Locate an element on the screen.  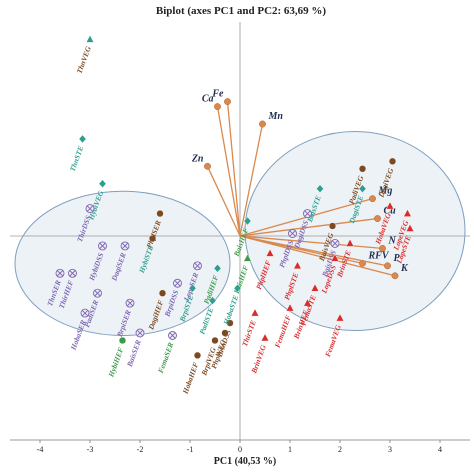
observation-thnser-marker-cross is located at coordinates (60, 273).